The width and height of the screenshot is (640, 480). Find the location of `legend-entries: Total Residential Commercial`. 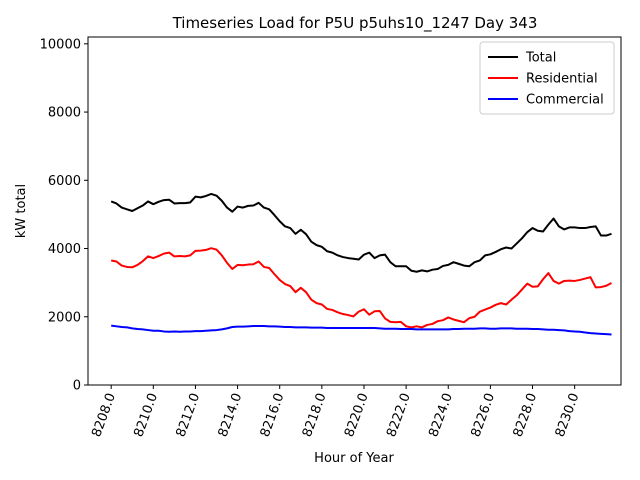

legend-entries: Total Residential Commercial is located at coordinates (546, 79).